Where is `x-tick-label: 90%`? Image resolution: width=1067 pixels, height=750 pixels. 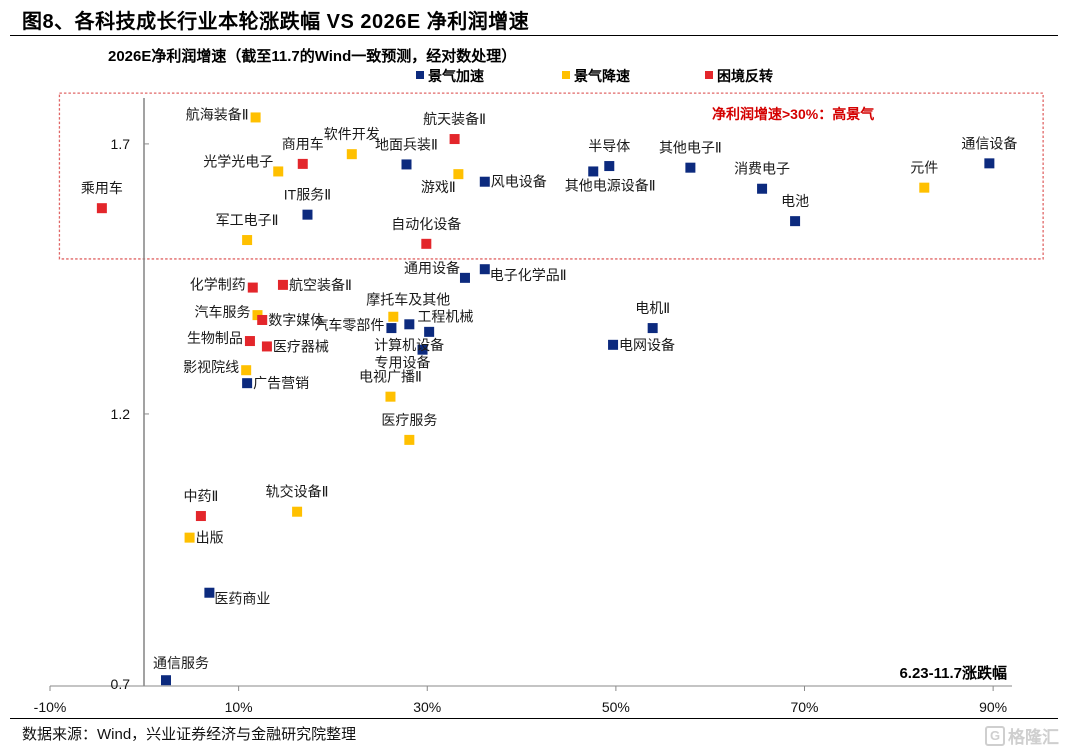 x-tick-label: 90% is located at coordinates (993, 707).